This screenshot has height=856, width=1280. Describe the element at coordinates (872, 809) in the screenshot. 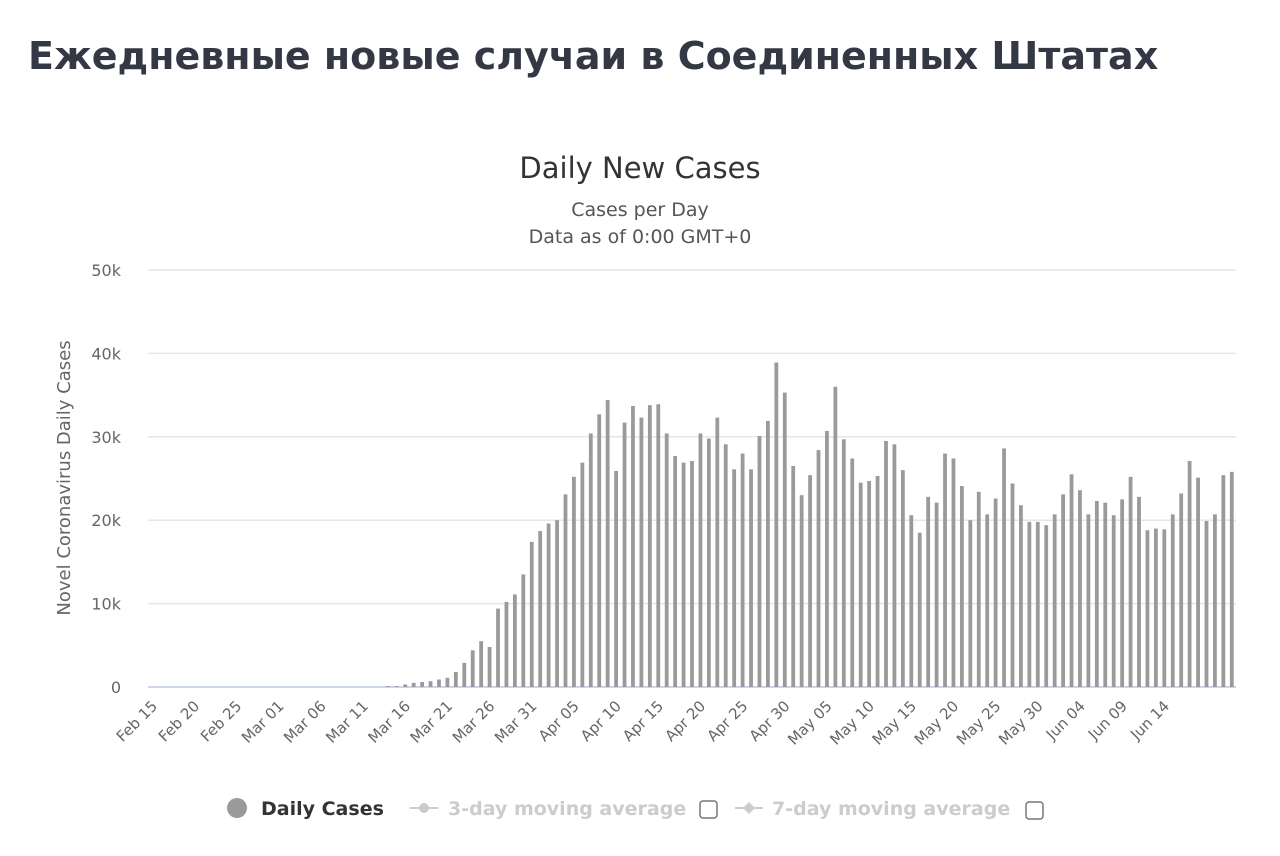

I see `legend-item-7-day-moving-average: 7-day moving average` at that location.